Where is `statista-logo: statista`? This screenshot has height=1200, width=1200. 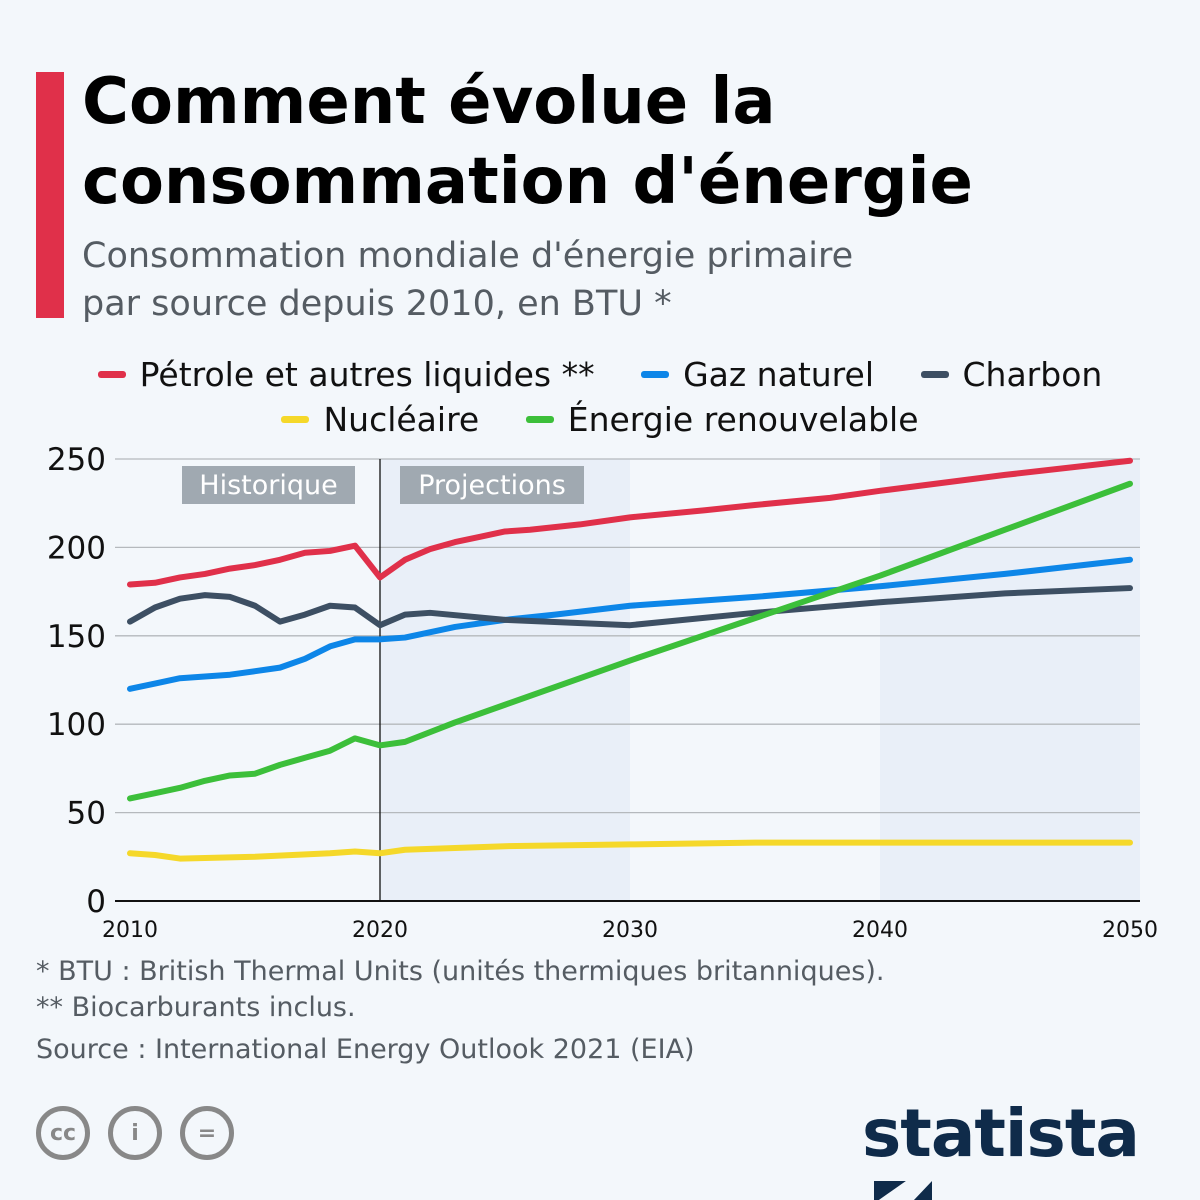
statista-logo: statista is located at coordinates (1031, 1147).